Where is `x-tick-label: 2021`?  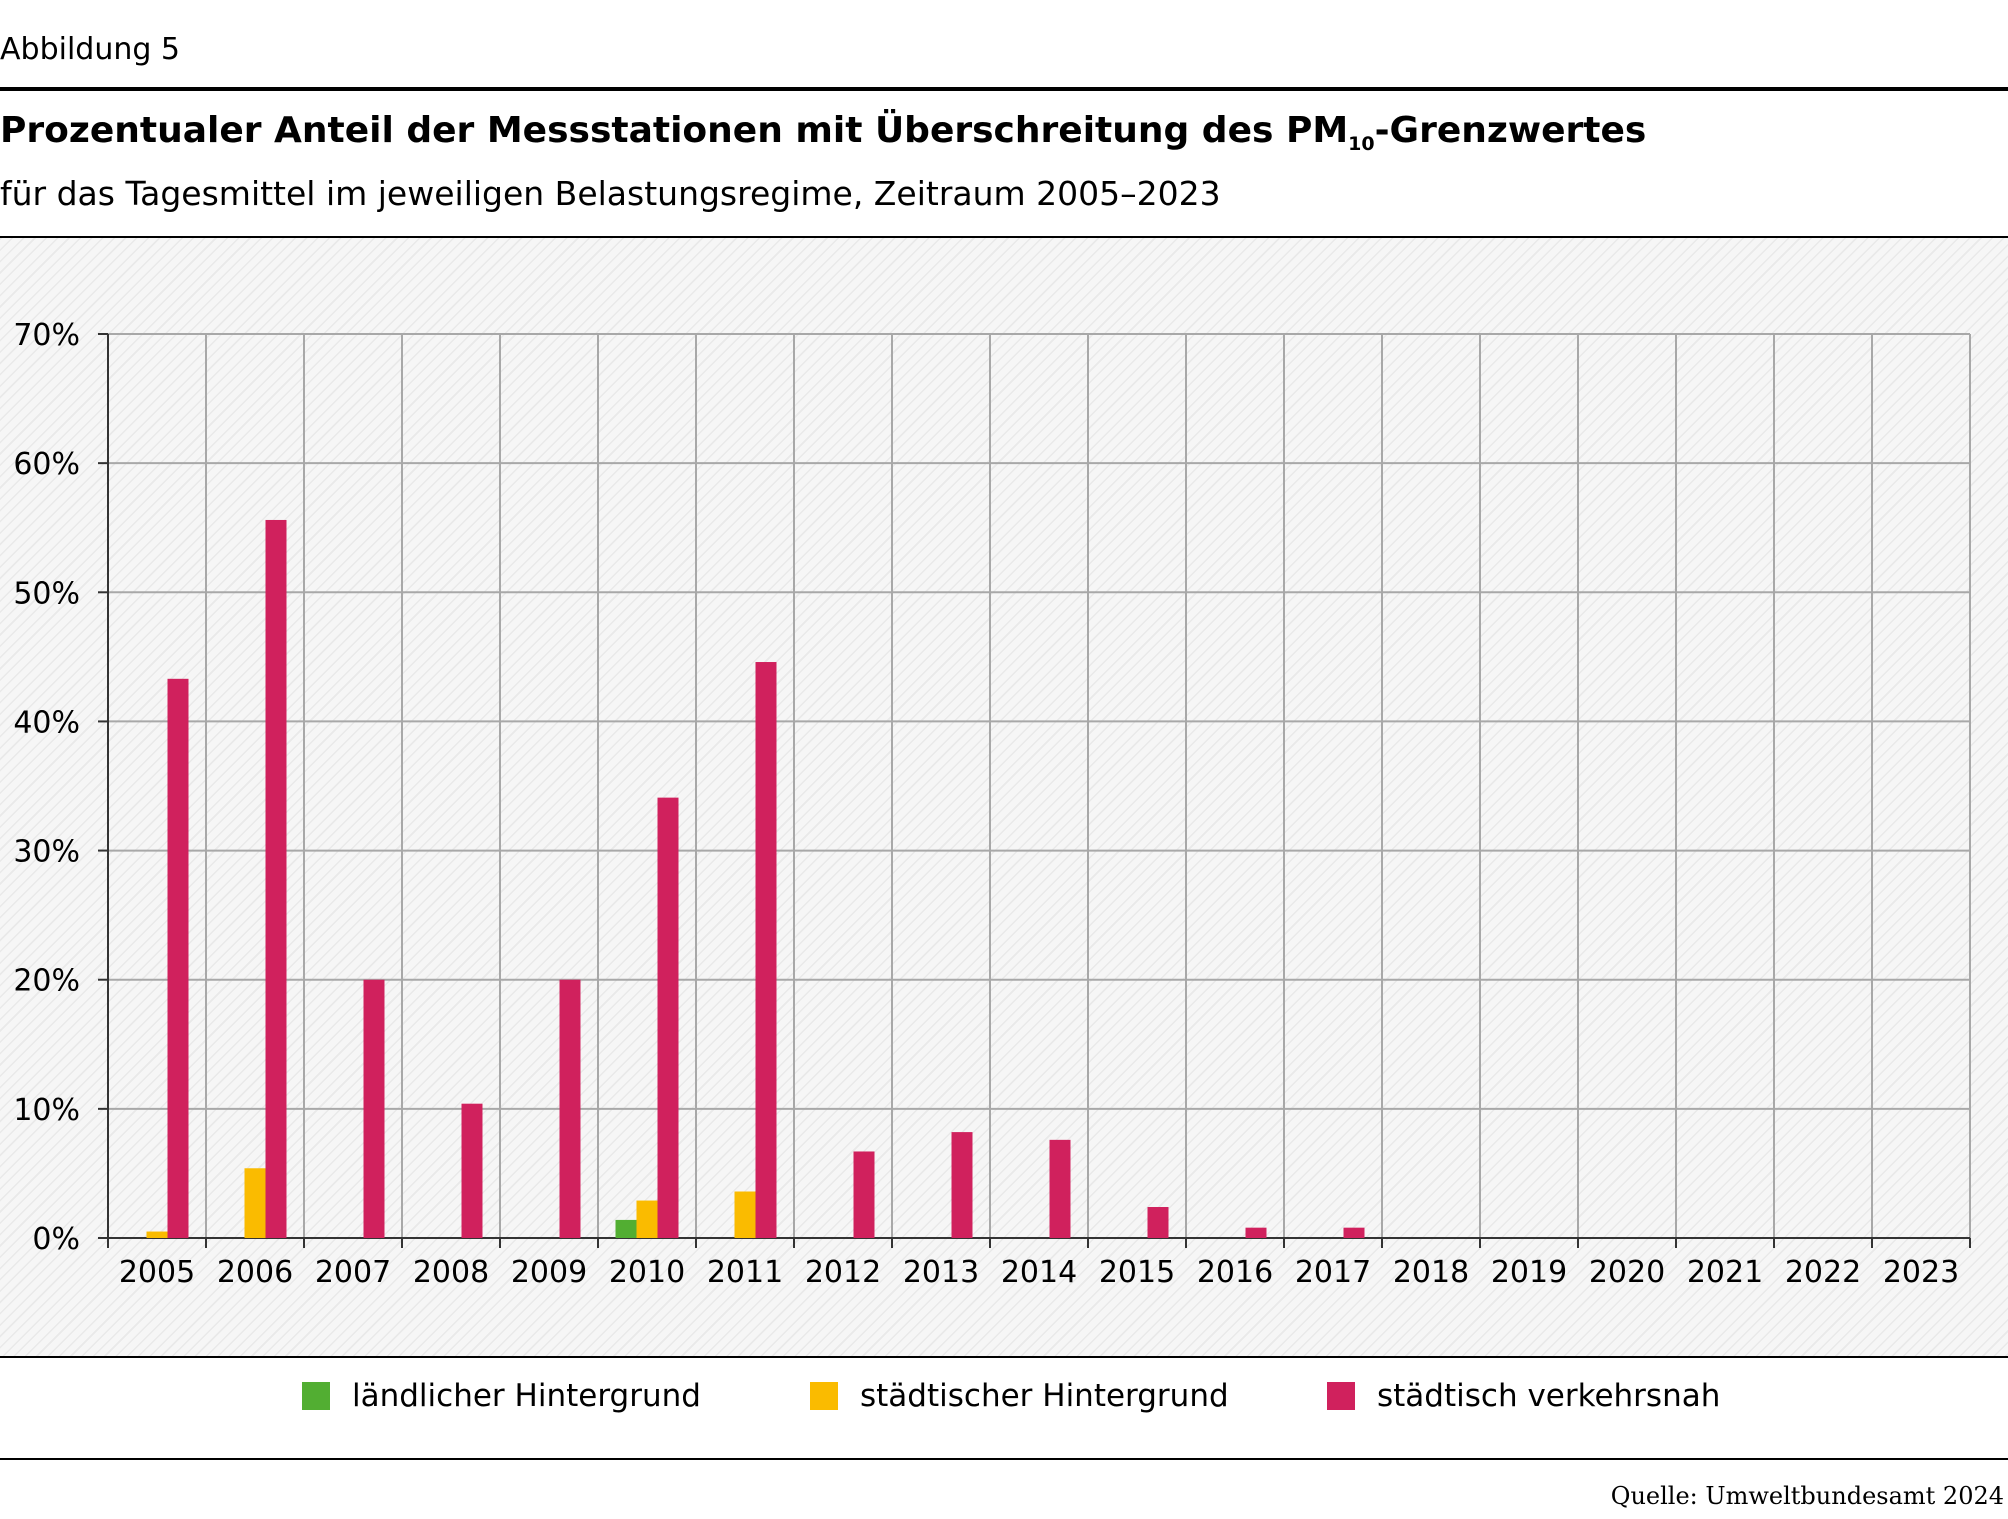
x-tick-label: 2021 is located at coordinates (1725, 1272).